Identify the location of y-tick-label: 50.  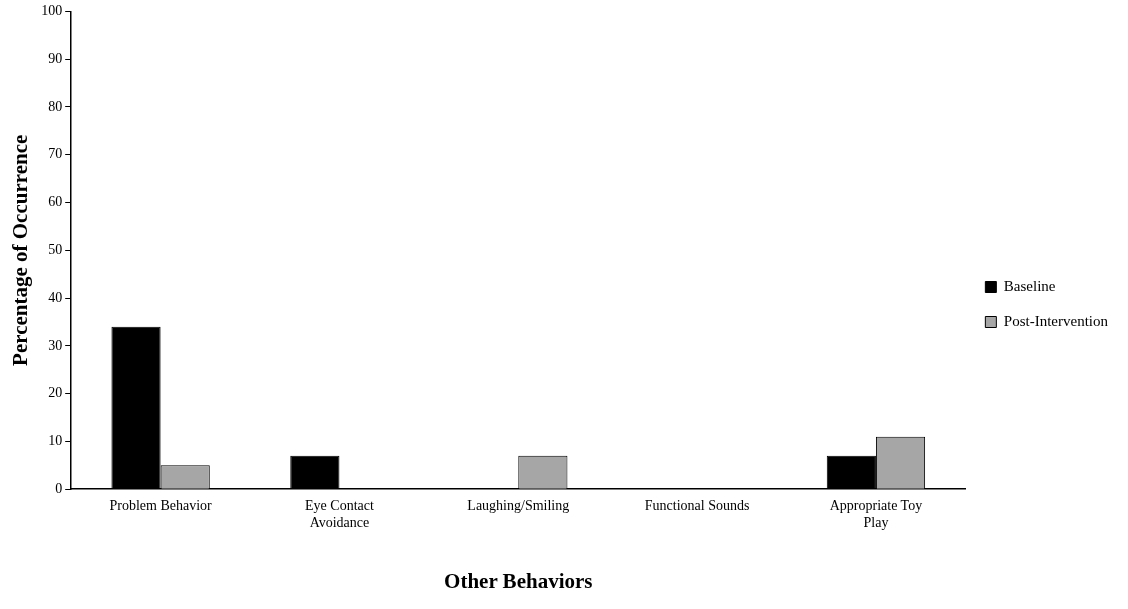
(55, 249).